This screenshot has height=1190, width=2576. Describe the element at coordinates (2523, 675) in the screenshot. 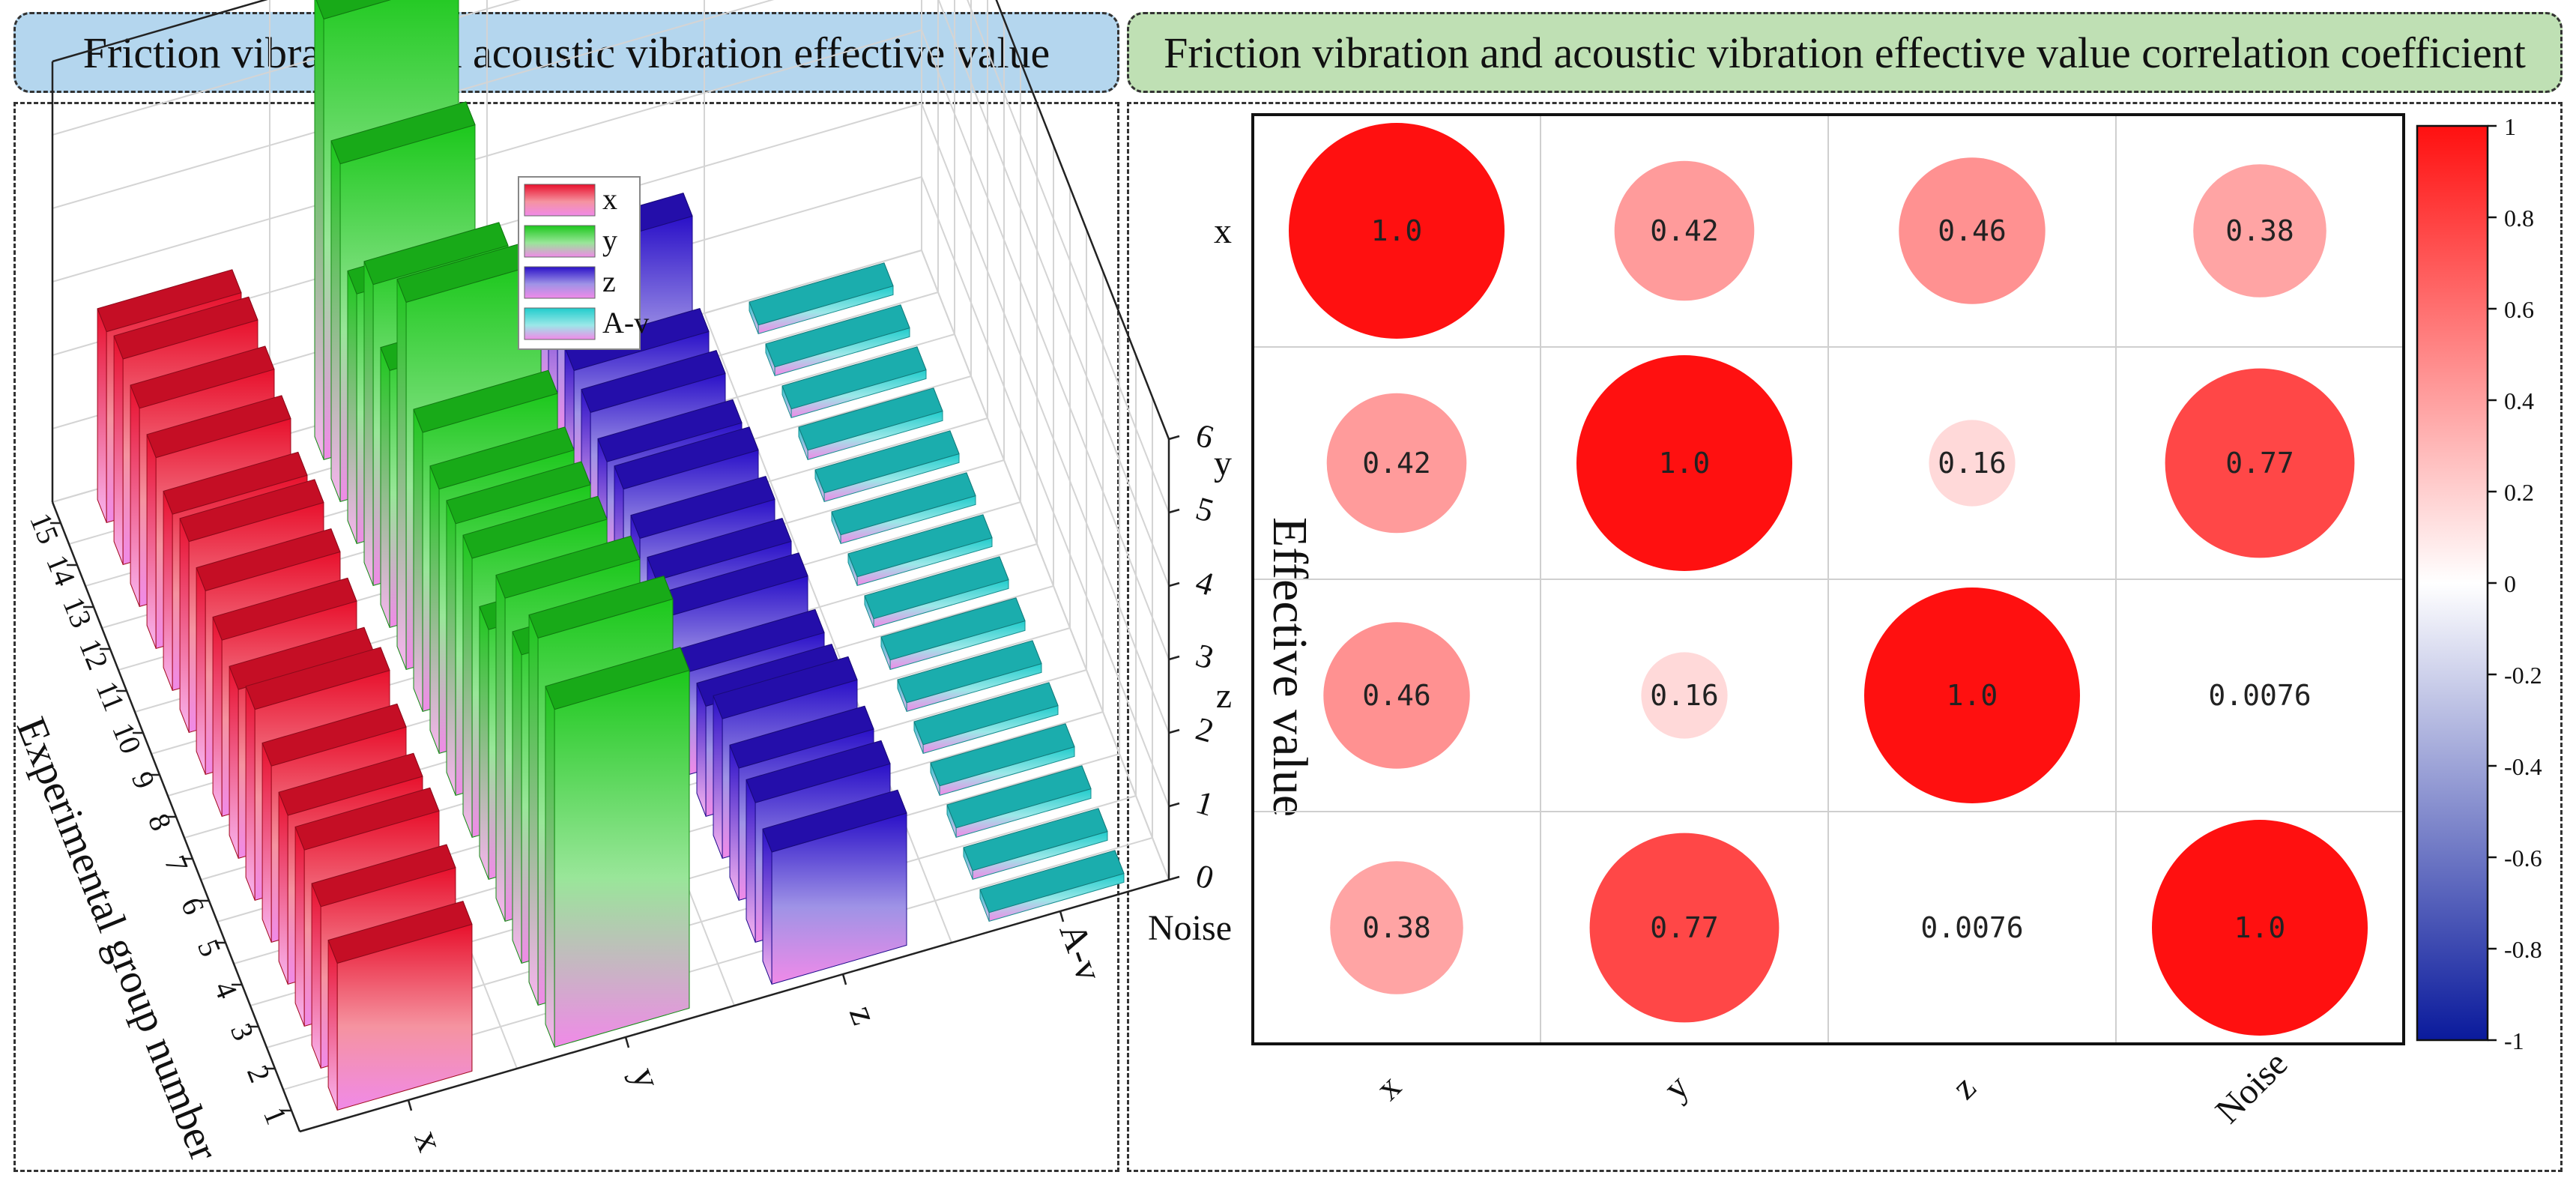

I see `colorbar-tick-label: -0.2` at that location.